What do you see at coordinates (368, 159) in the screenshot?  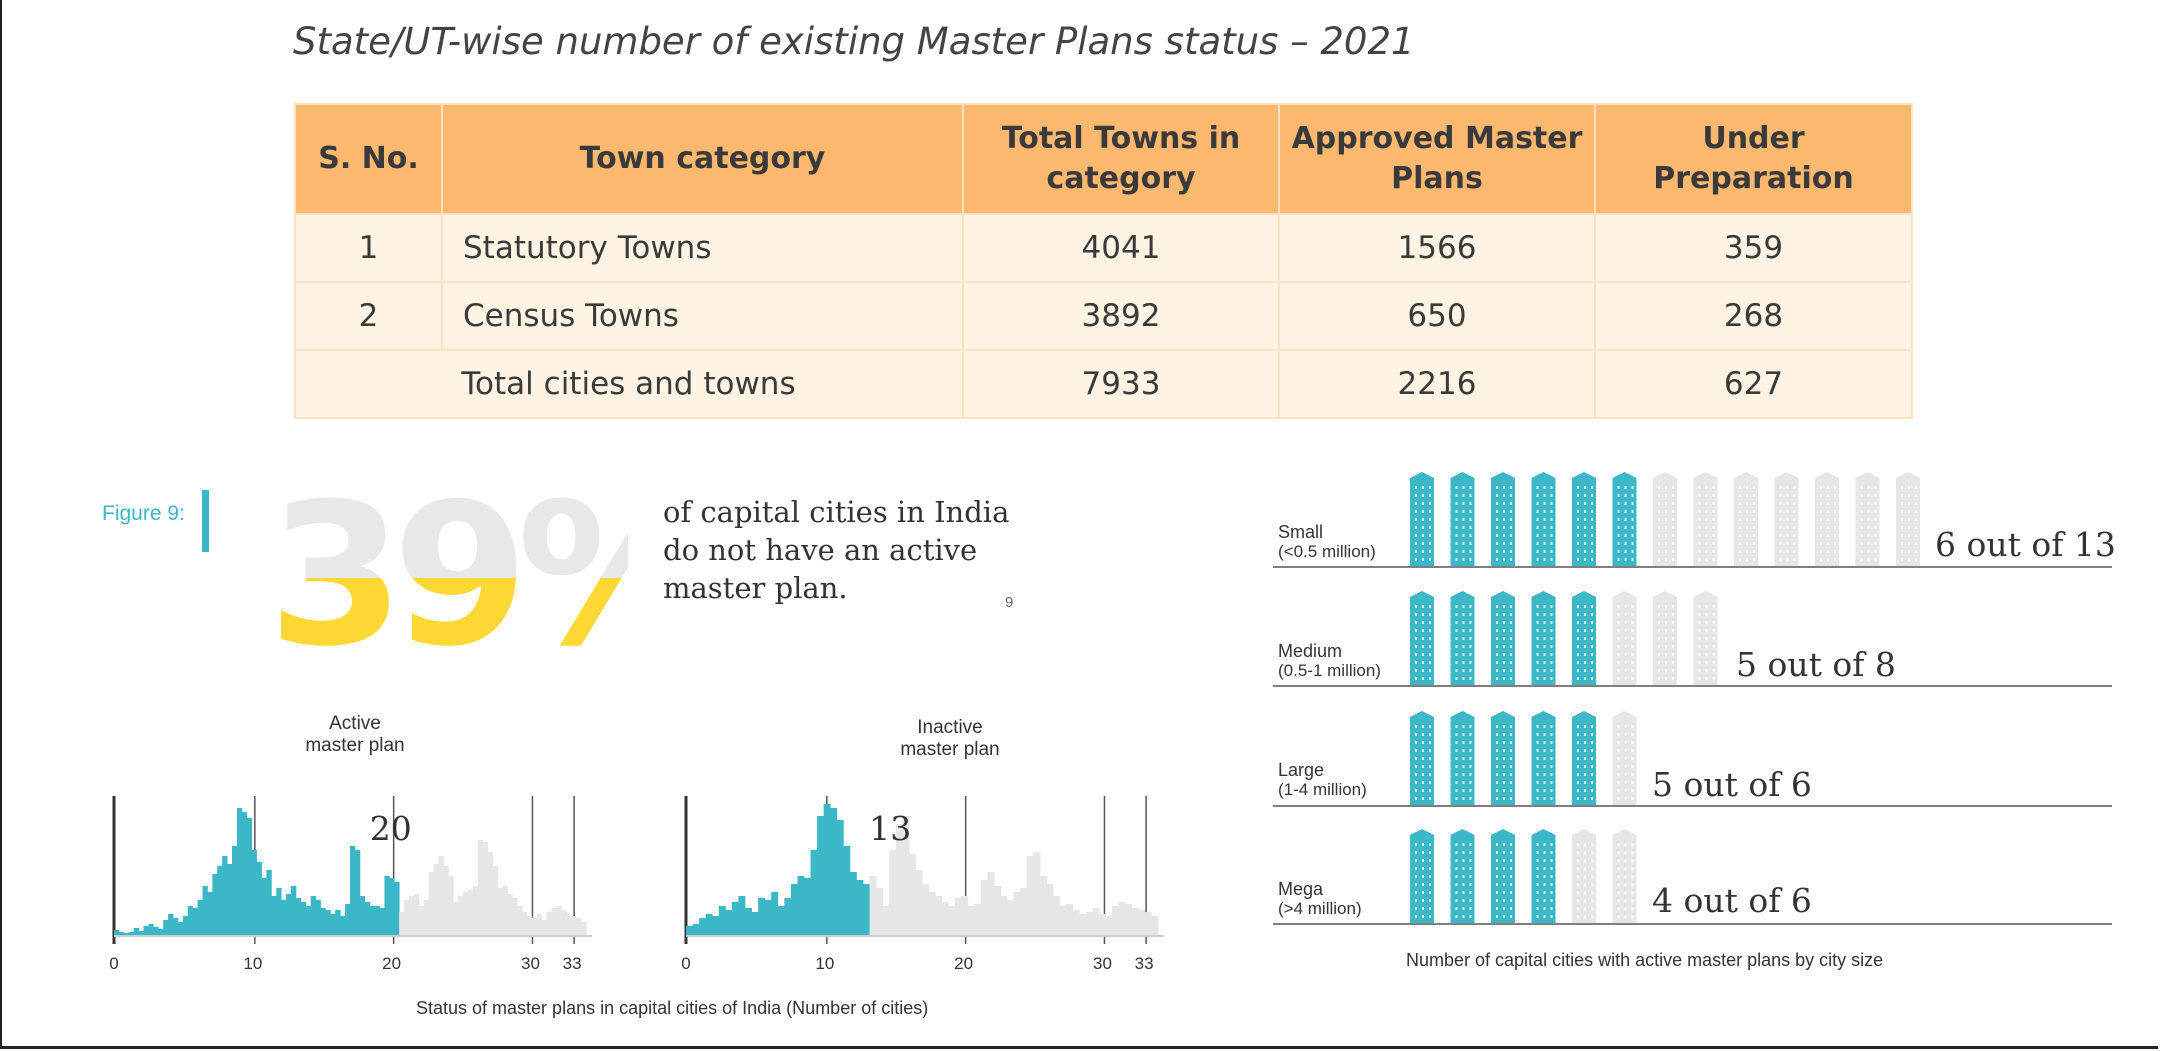 I see `header-sno: S. No.` at bounding box center [368, 159].